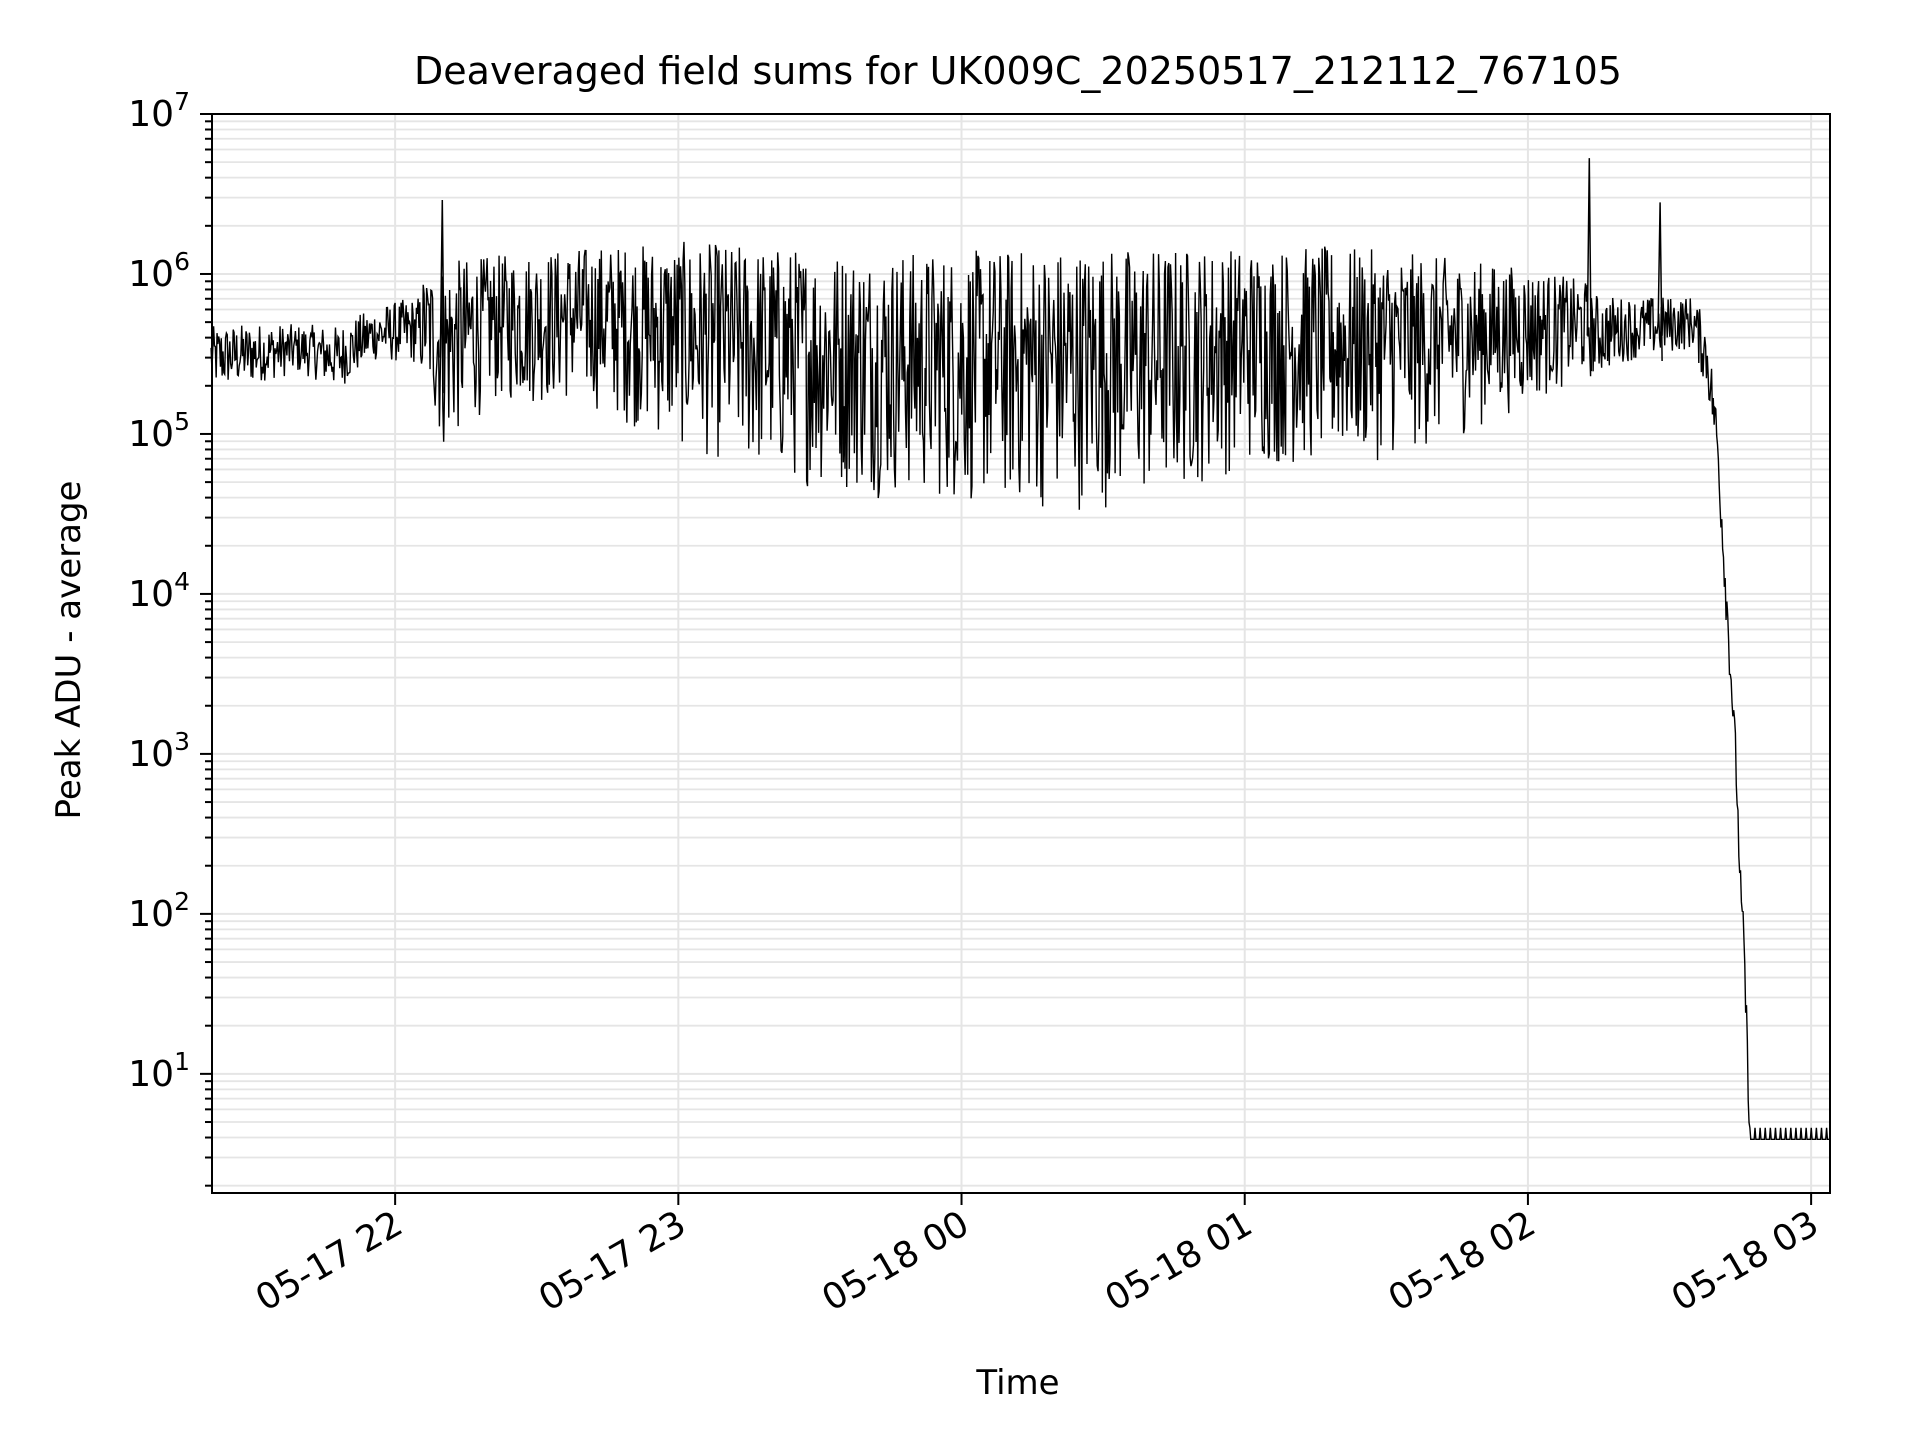 The height and width of the screenshot is (1440, 1920). I want to click on y-tick-label: 10⁶, so click(159, 271).